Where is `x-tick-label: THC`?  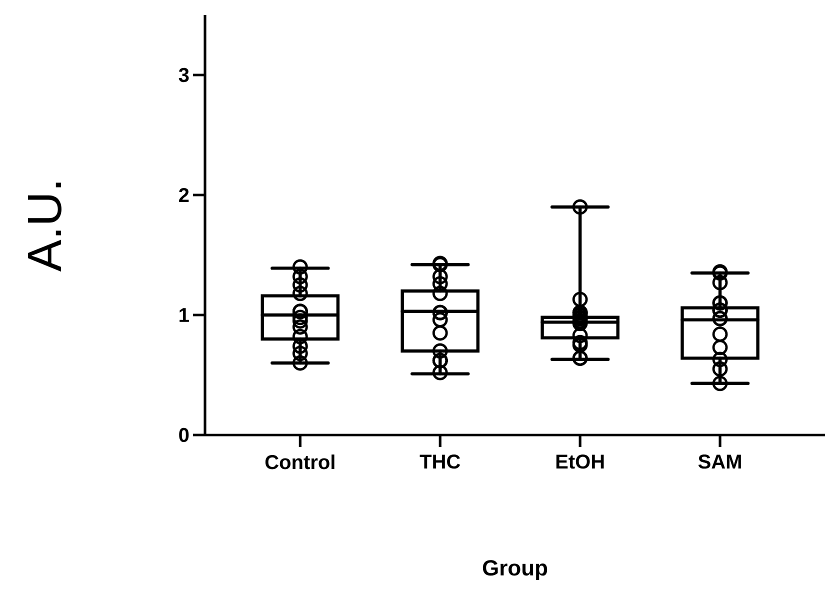 x-tick-label: THC is located at coordinates (440, 461).